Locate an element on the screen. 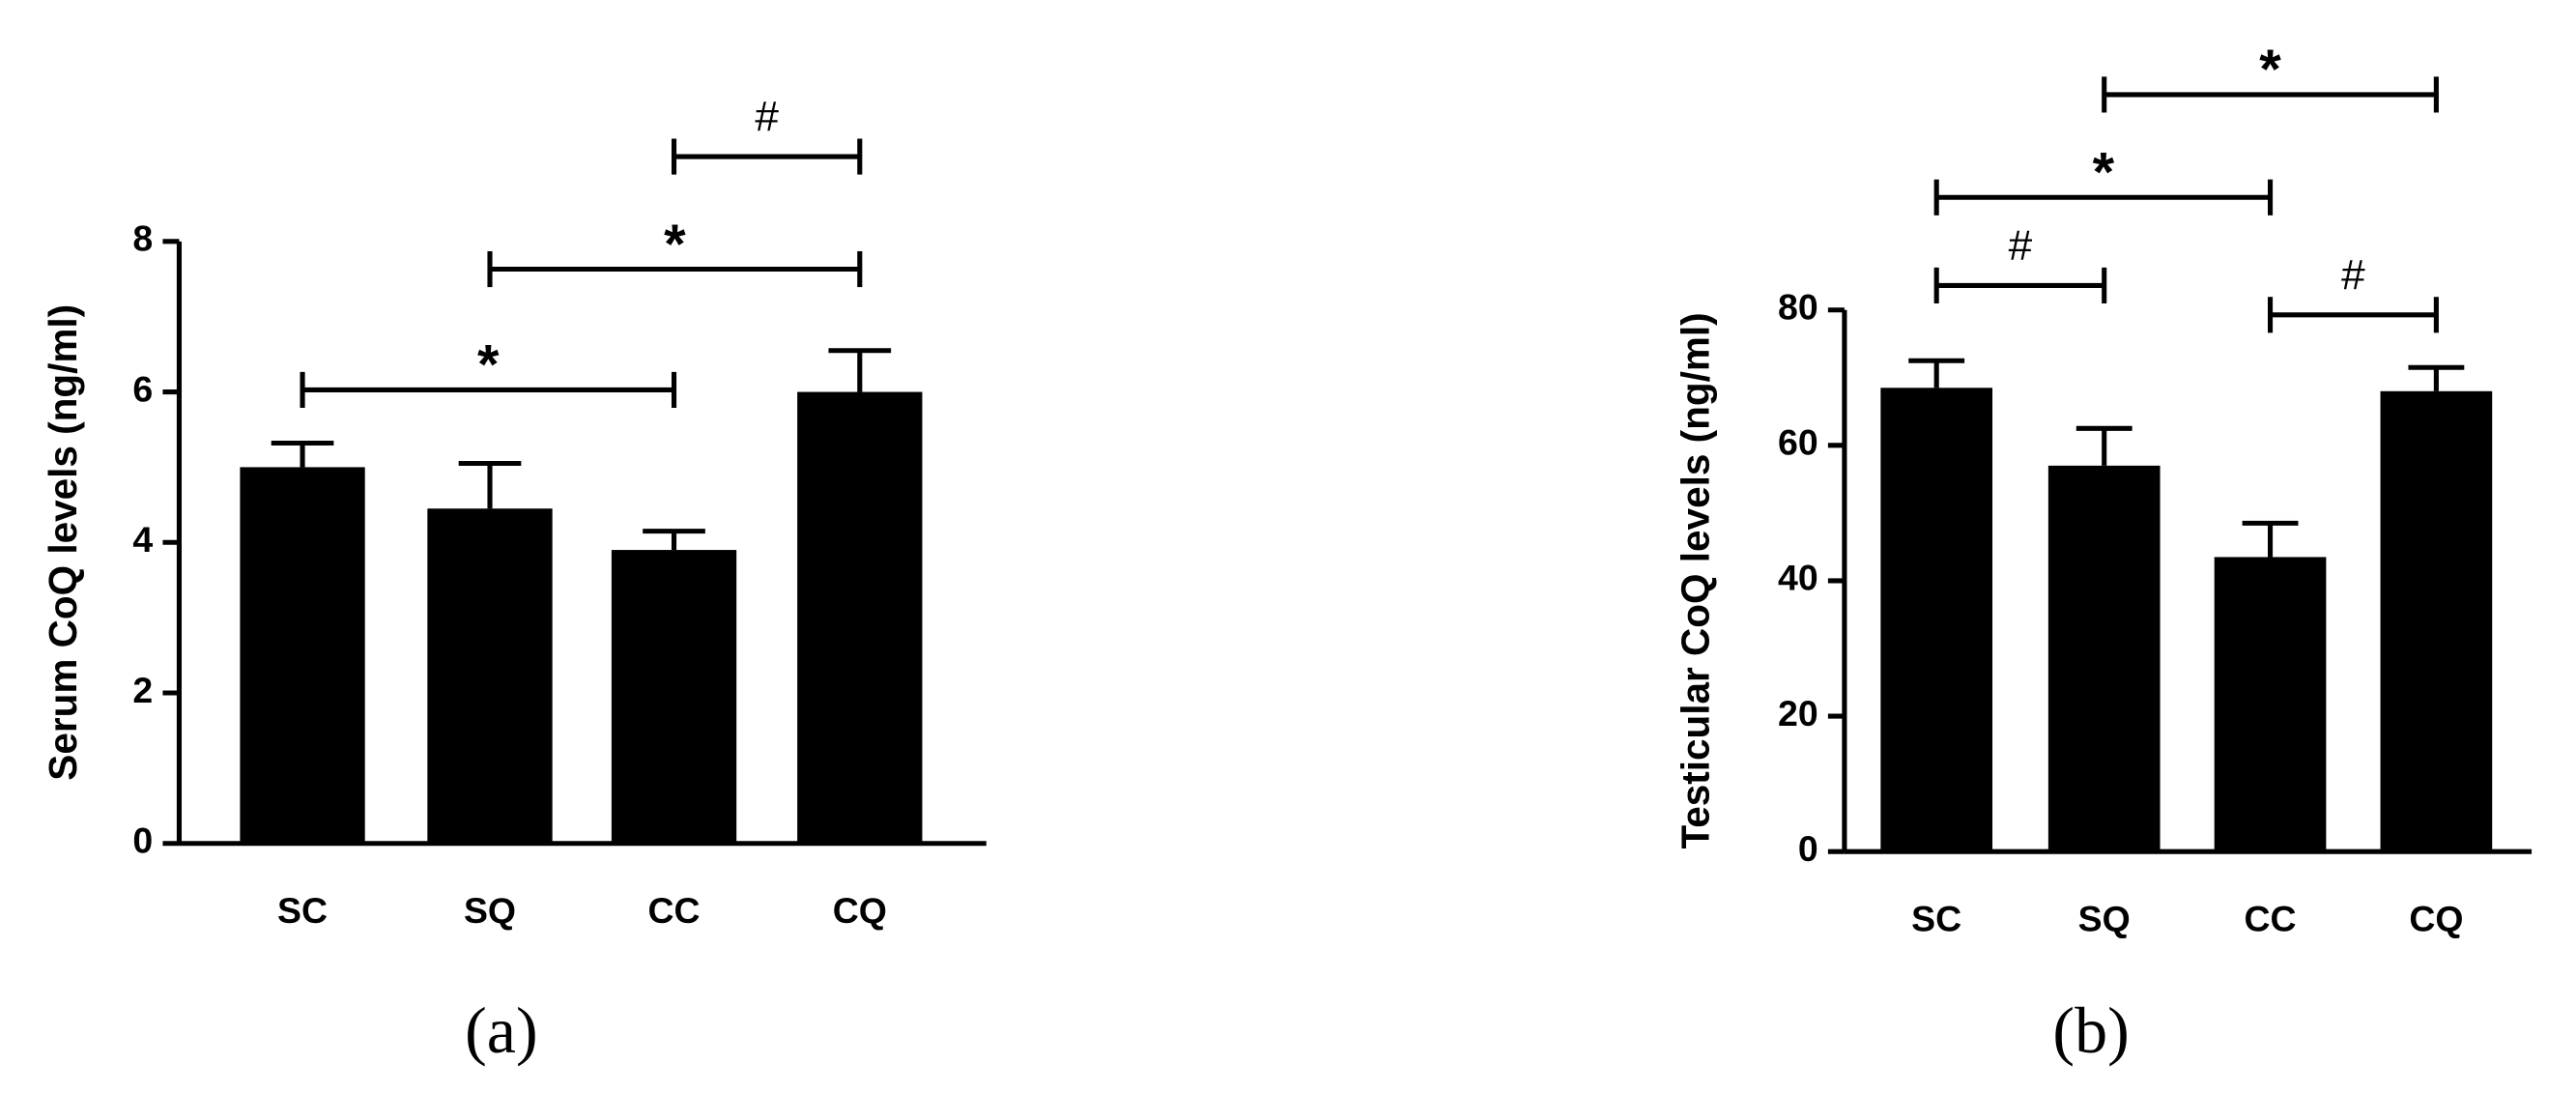  y-tick-label: 60 is located at coordinates (1798, 442).